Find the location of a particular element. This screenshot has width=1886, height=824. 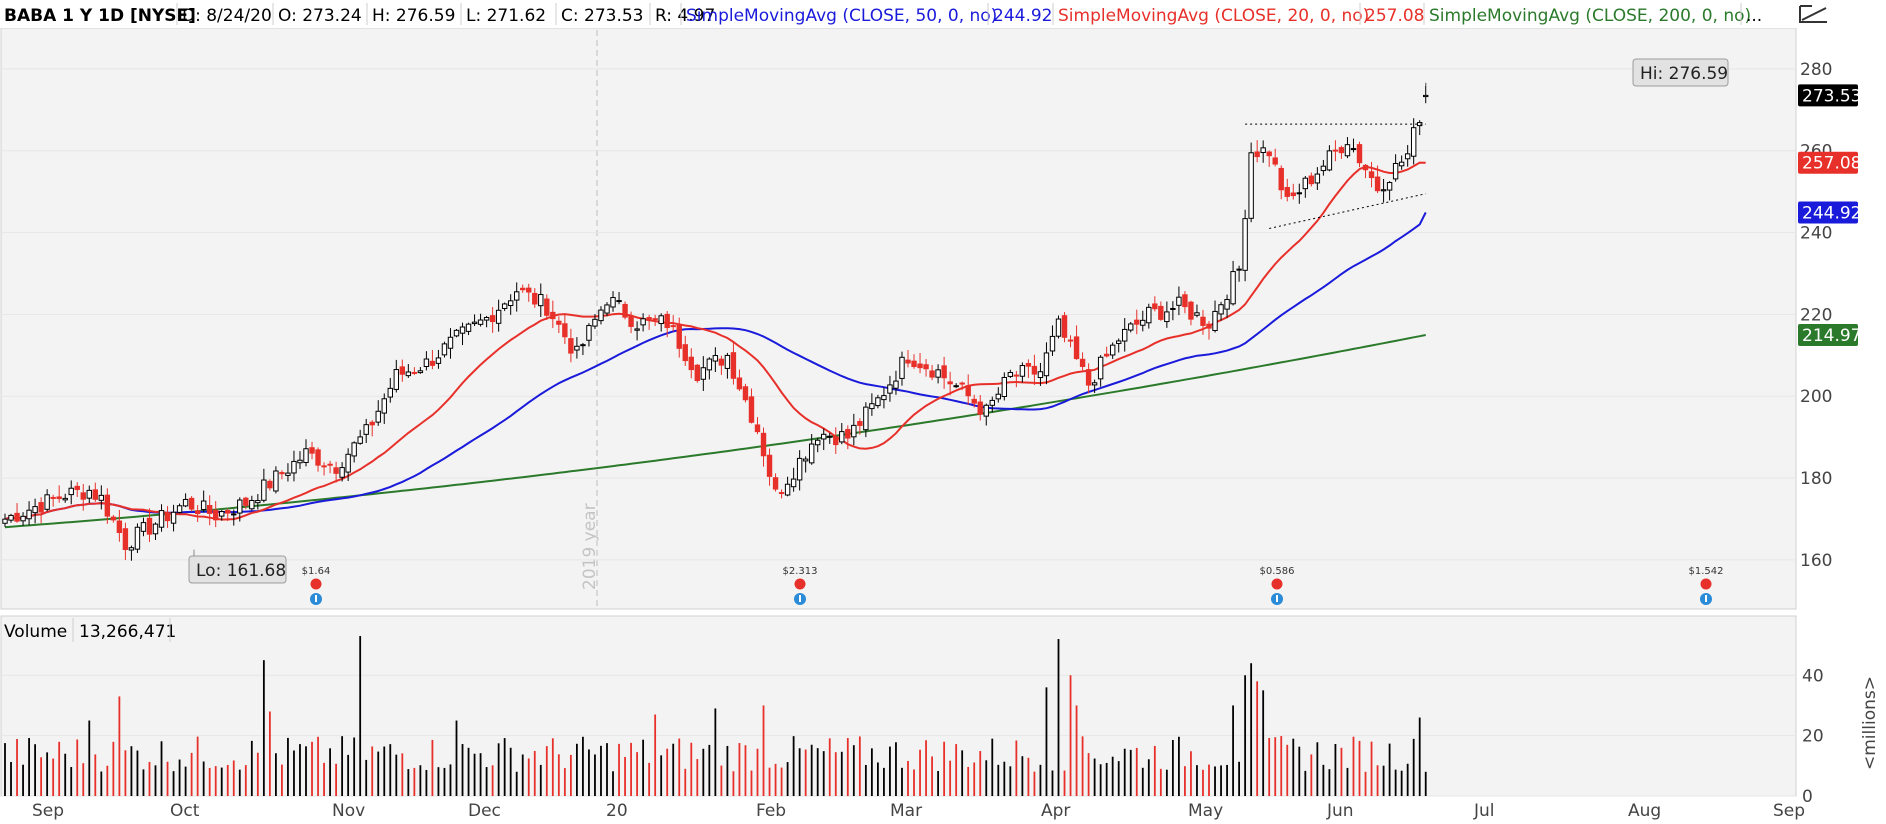

volume-unit-label: <millions> is located at coordinates (1870, 723).